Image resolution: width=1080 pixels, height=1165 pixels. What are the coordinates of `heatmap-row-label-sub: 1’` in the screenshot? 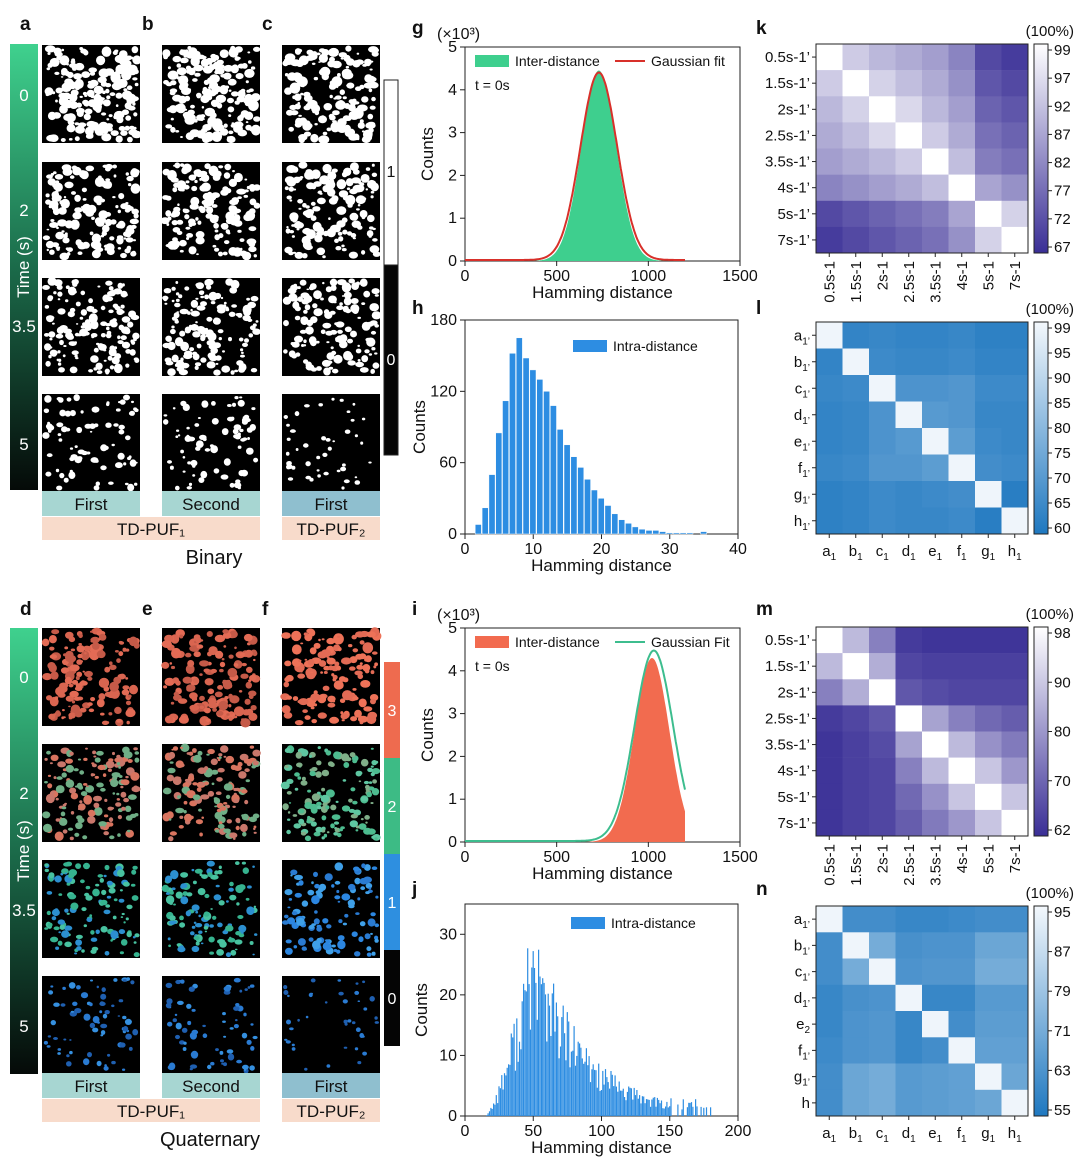 It's located at (806, 527).